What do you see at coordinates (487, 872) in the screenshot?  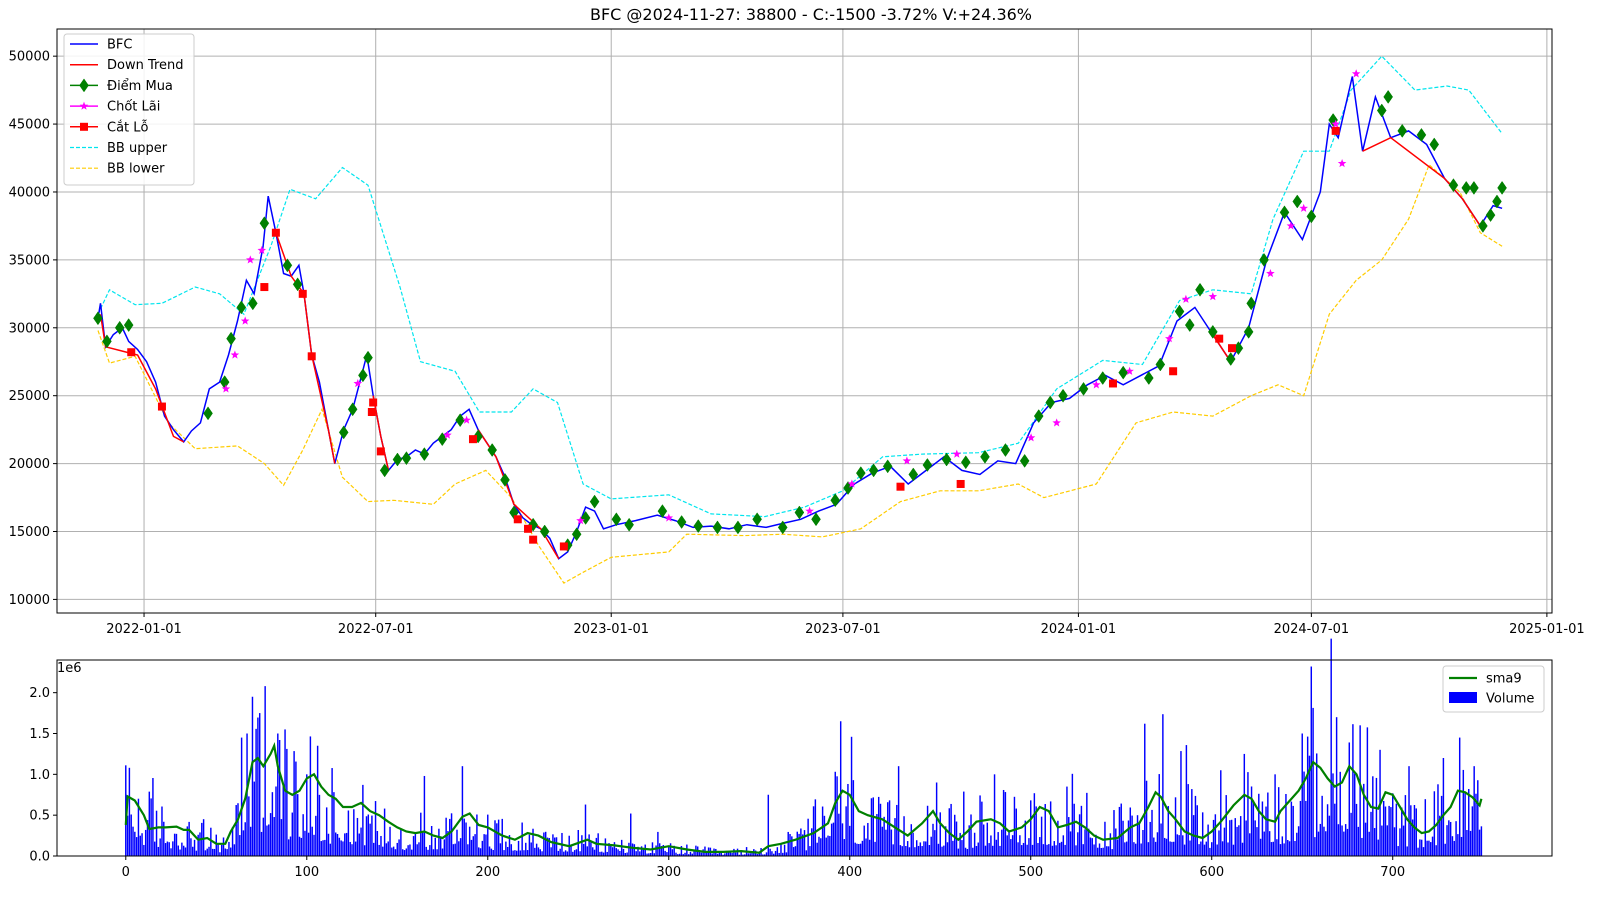 I see `volume-x-tick-label: 200` at bounding box center [487, 872].